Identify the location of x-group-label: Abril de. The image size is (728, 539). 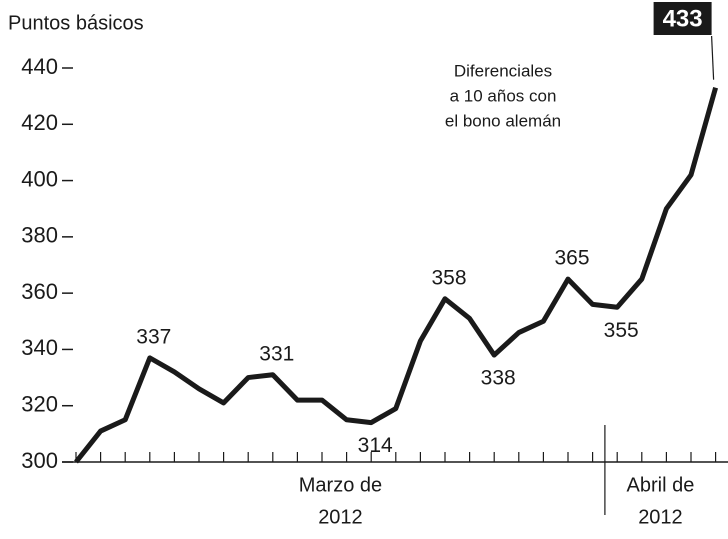
(661, 485).